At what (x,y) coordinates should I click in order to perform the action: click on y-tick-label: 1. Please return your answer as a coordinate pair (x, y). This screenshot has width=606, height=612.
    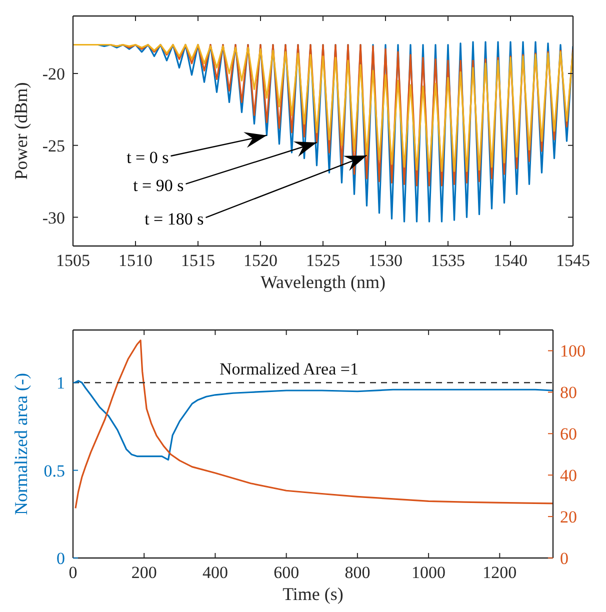
    Looking at the image, I should click on (60, 383).